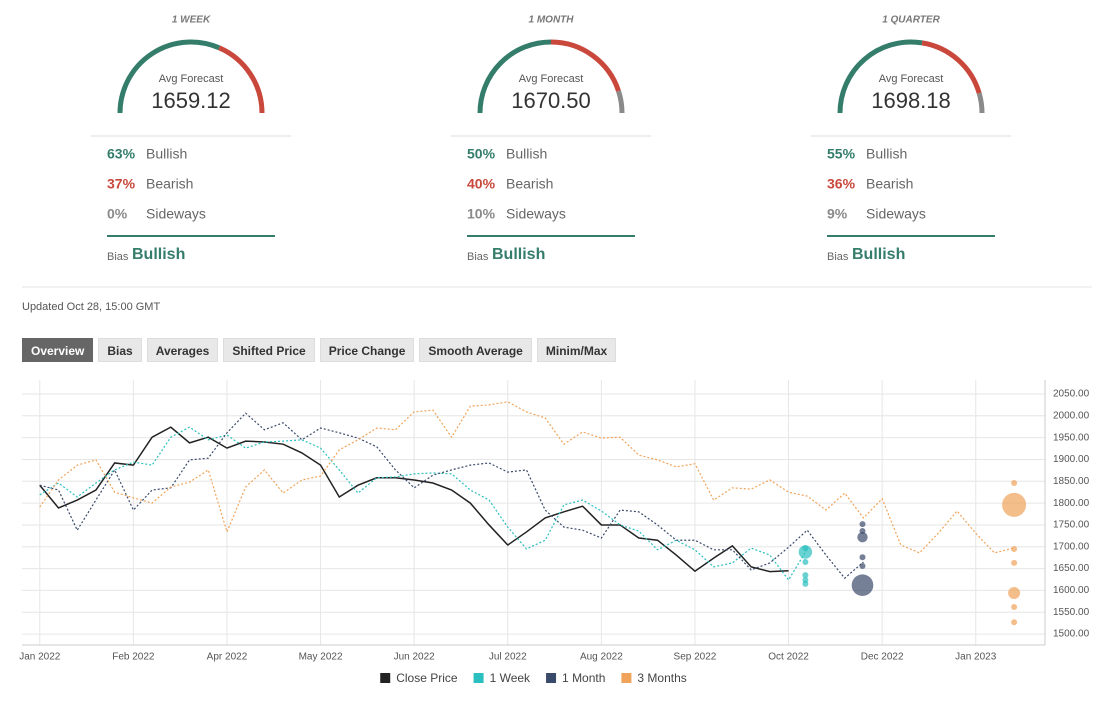 The image size is (1108, 704). I want to click on gauge-value: 1670.50, so click(551, 100).